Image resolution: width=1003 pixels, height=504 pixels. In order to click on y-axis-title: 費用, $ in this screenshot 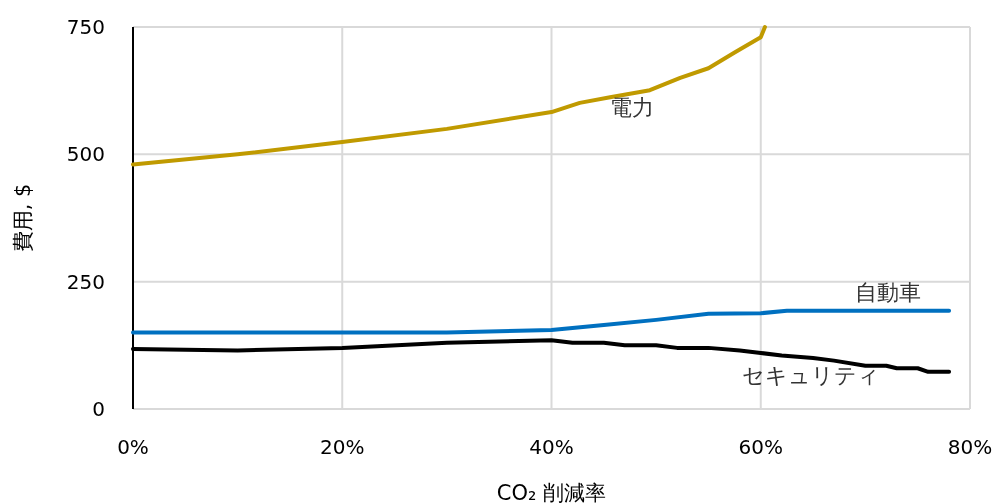, I will do `click(23, 218)`.